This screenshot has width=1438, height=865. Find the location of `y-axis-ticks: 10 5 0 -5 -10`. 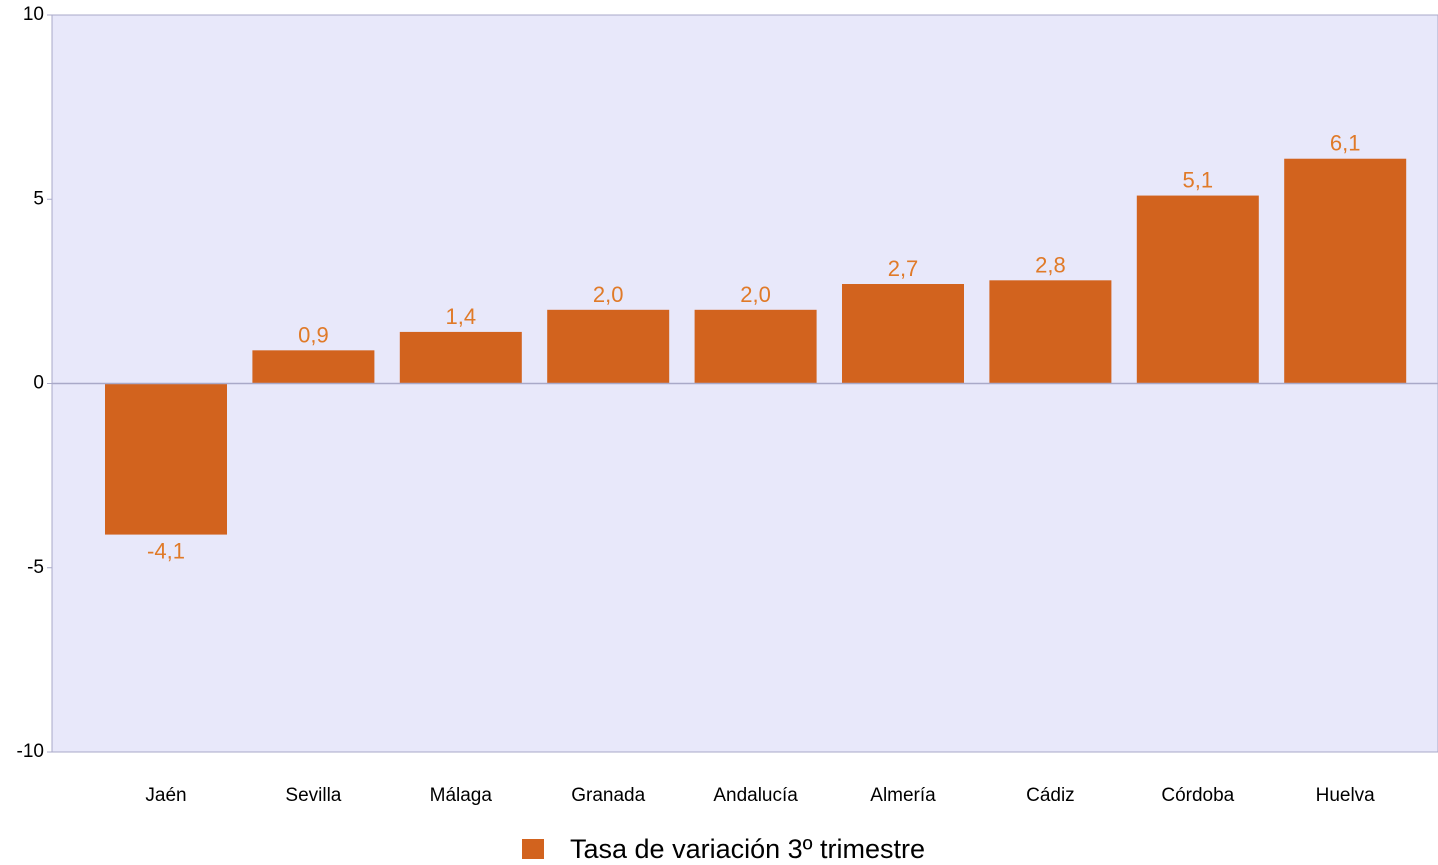

y-axis-ticks: 10 5 0 -5 -10 is located at coordinates (34, 383).